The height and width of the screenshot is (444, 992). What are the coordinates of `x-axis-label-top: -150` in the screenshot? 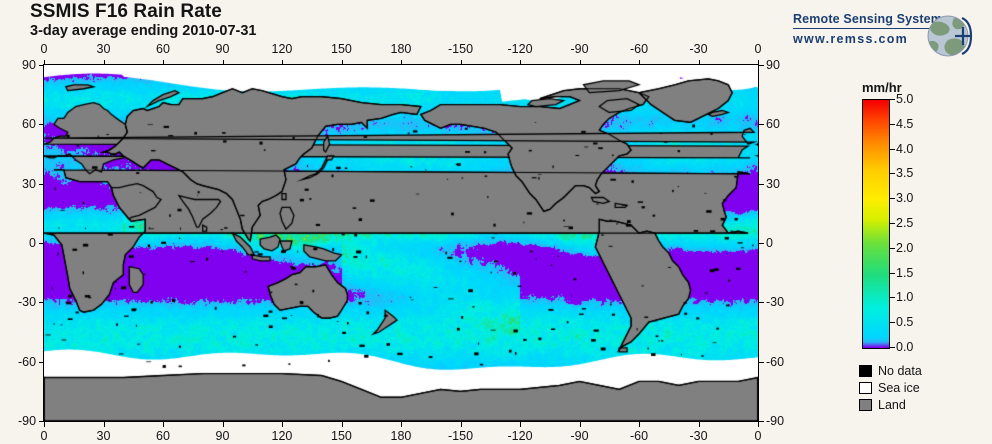 It's located at (461, 49).